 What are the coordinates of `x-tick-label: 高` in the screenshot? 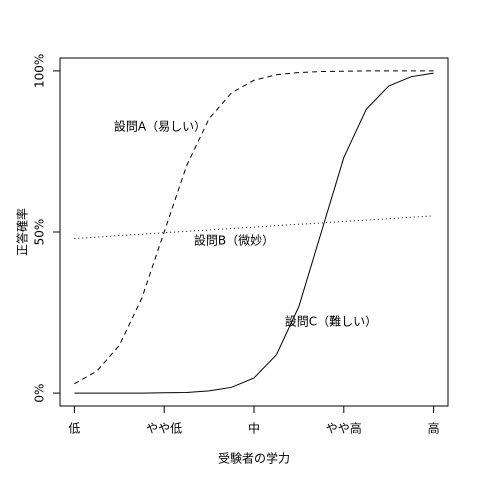 It's located at (434, 428).